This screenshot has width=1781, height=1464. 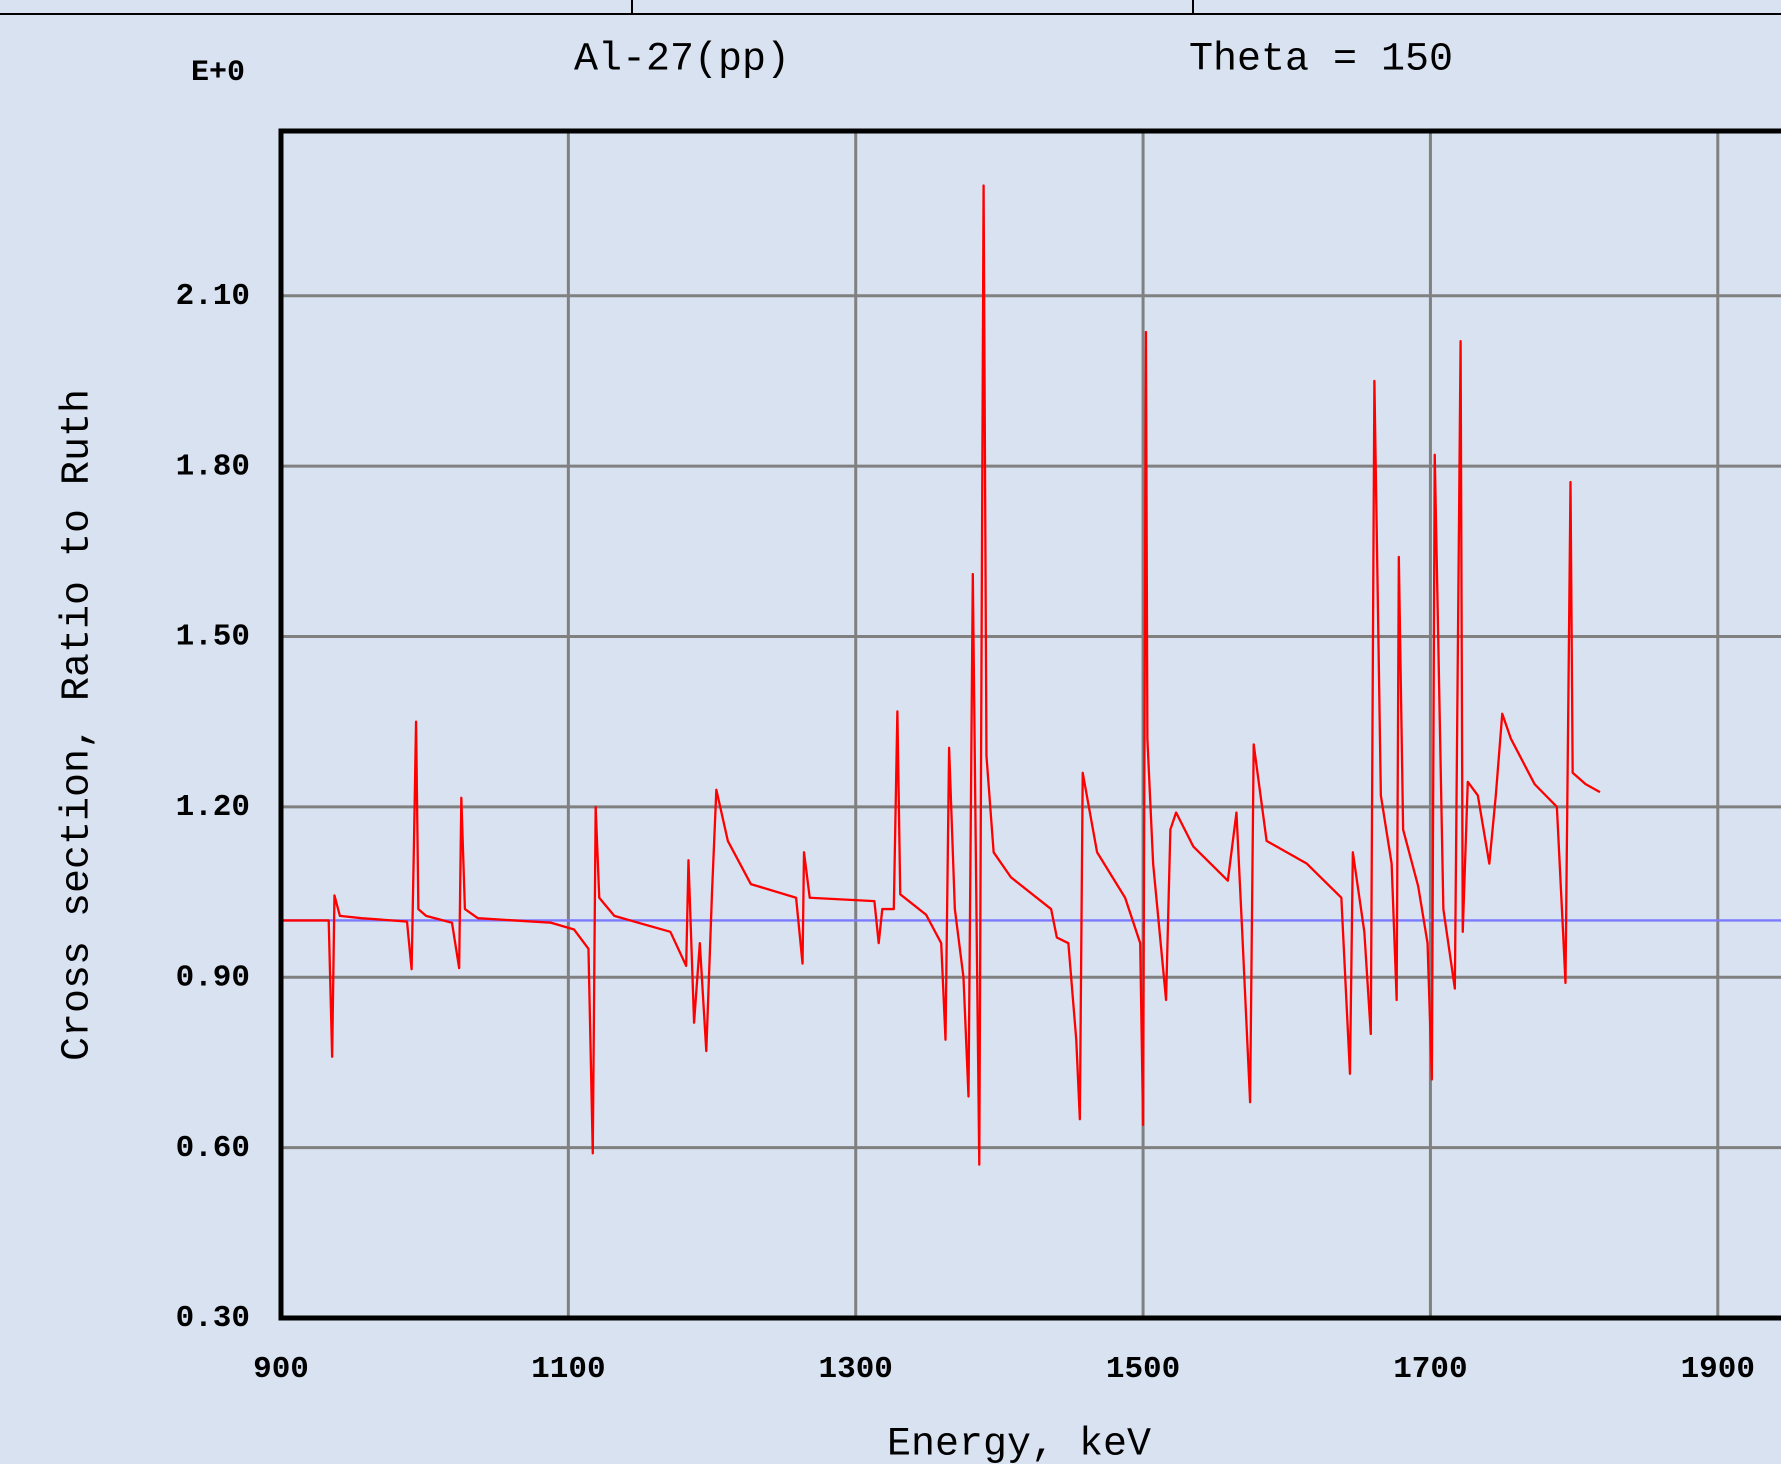 What do you see at coordinates (213, 807) in the screenshot?
I see `y-tick-label: 1.20` at bounding box center [213, 807].